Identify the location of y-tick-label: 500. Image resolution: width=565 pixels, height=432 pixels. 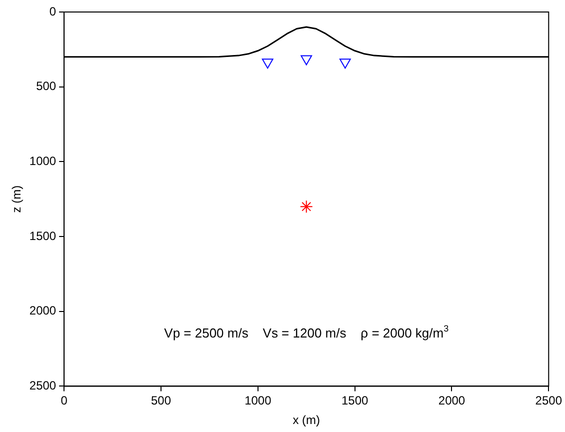
(46, 86).